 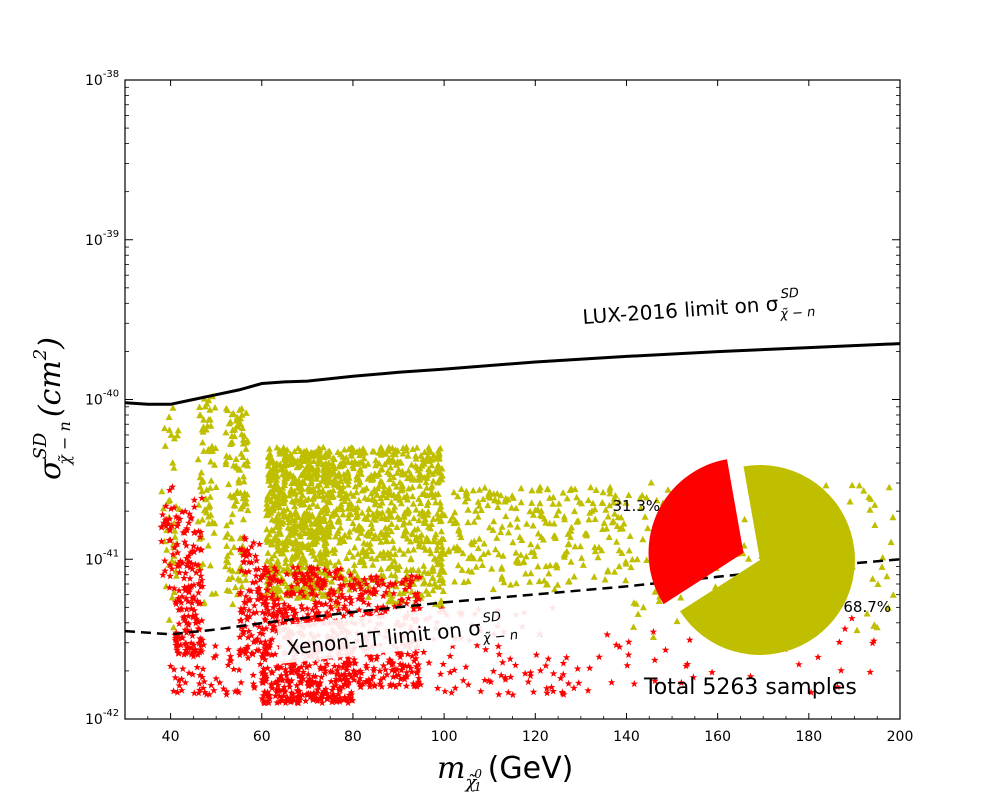 I want to click on total-samples-caption: Total 5263 samples, so click(x=750, y=687).